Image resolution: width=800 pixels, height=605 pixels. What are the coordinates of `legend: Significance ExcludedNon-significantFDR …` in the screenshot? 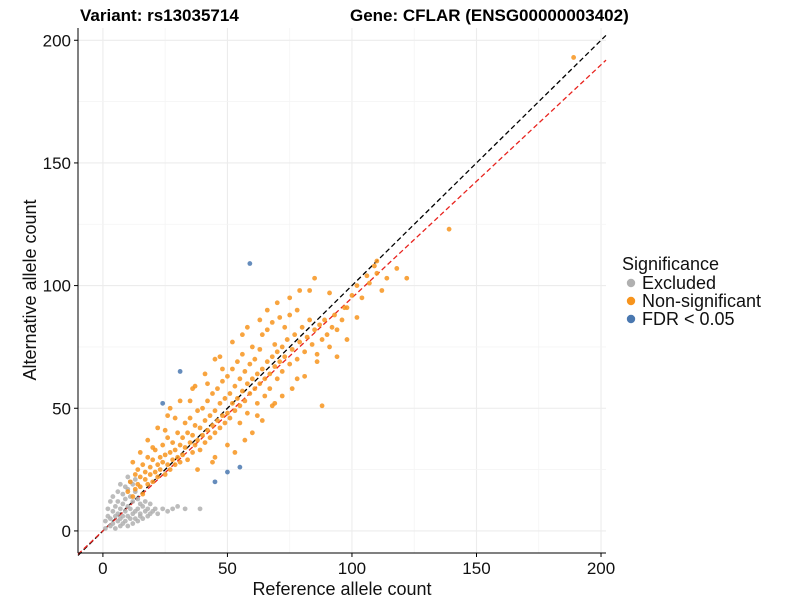 It's located at (691, 291).